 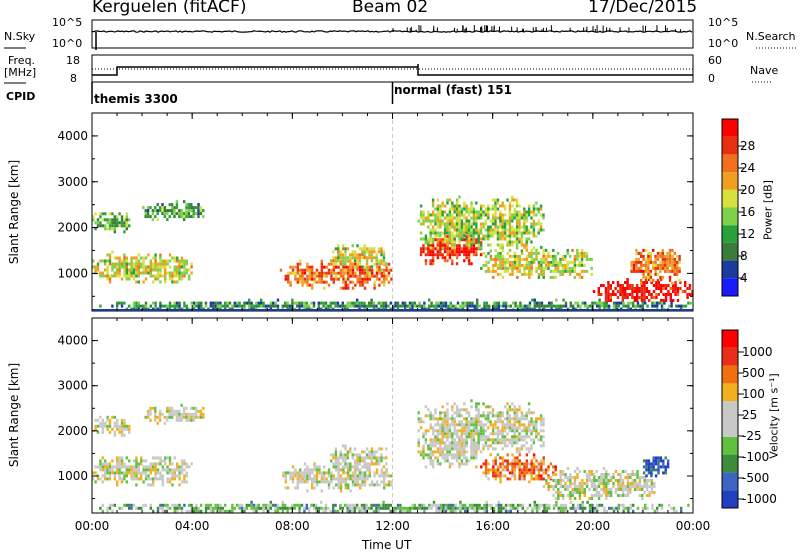 What do you see at coordinates (771, 36) in the screenshot?
I see `nsearch-label: N.Search` at bounding box center [771, 36].